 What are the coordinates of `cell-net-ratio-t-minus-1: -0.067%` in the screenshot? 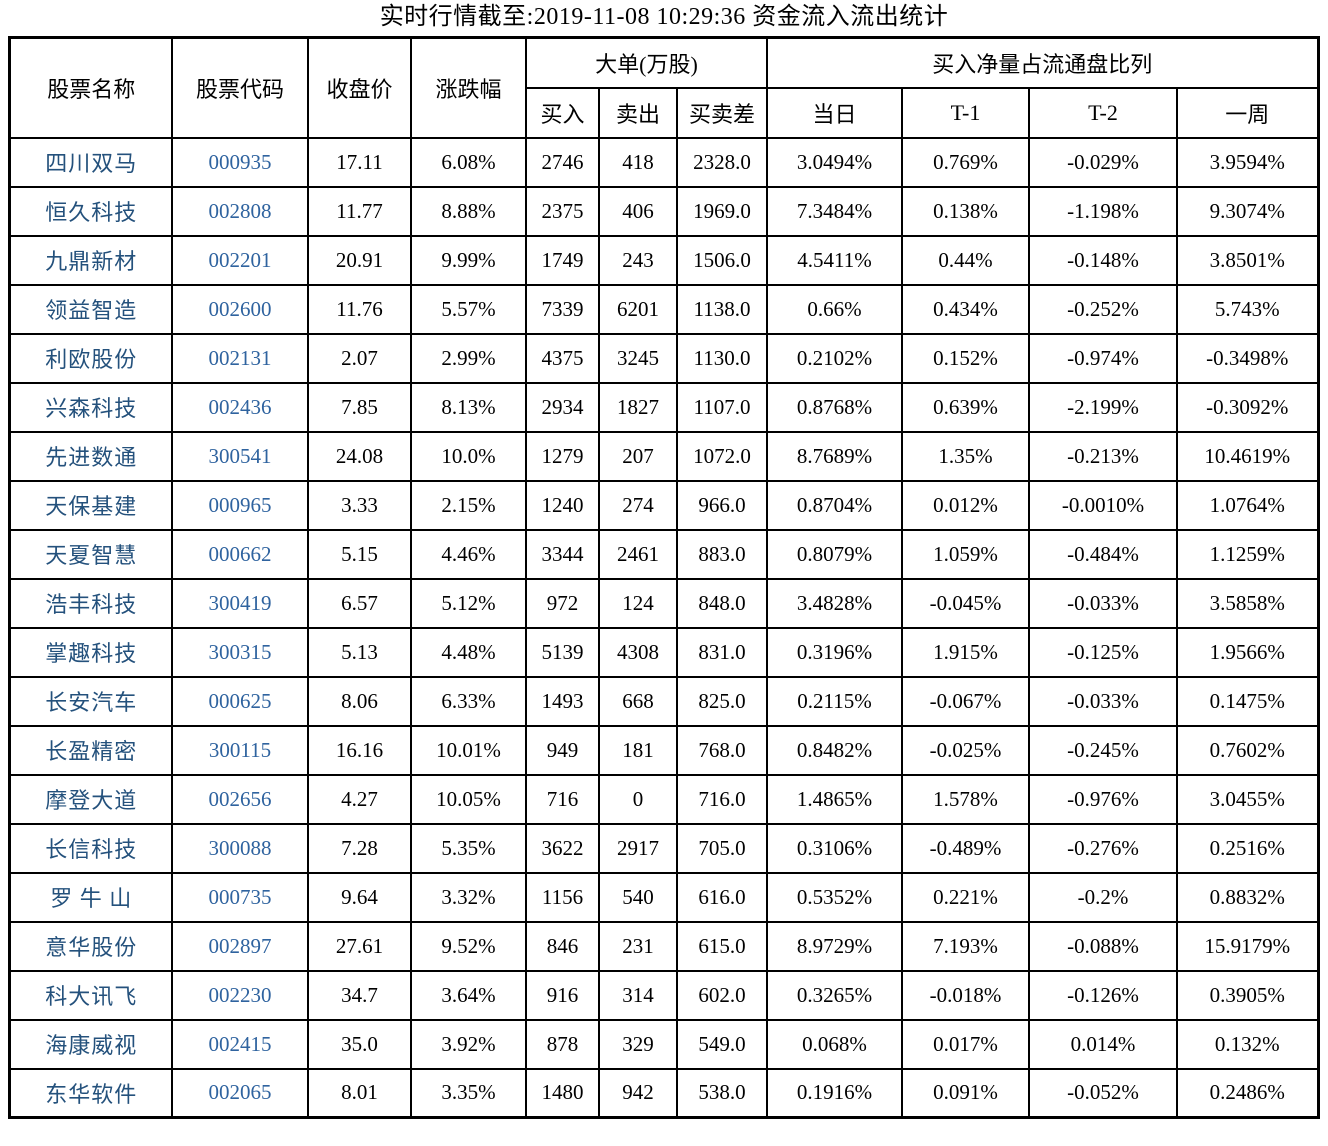 It's located at (965, 701).